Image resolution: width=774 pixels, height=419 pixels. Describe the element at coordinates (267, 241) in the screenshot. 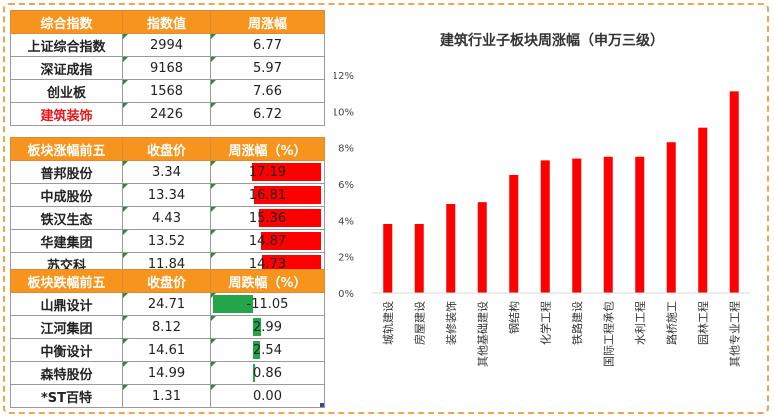

I see `change-value: 14.87` at that location.